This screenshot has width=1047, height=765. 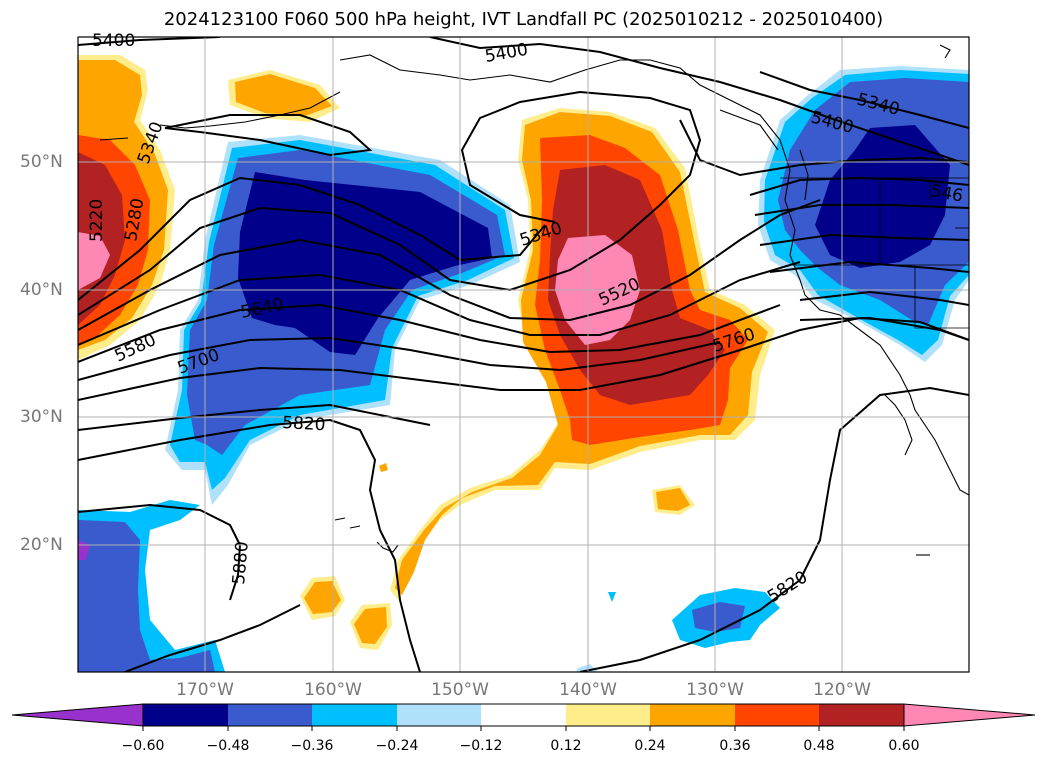 I want to click on negative-anomaly-west-coast, so click(x=863, y=214).